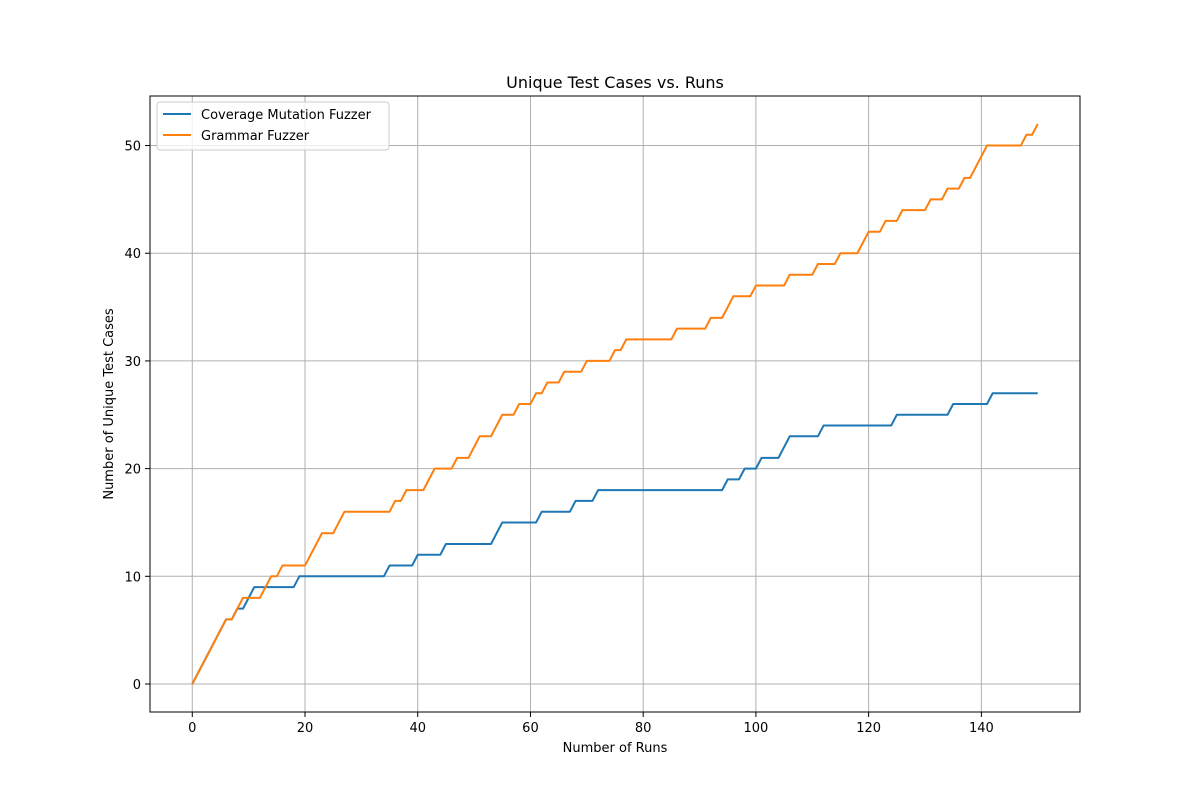  Describe the element at coordinates (132, 254) in the screenshot. I see `y-tick-label: 40` at that location.